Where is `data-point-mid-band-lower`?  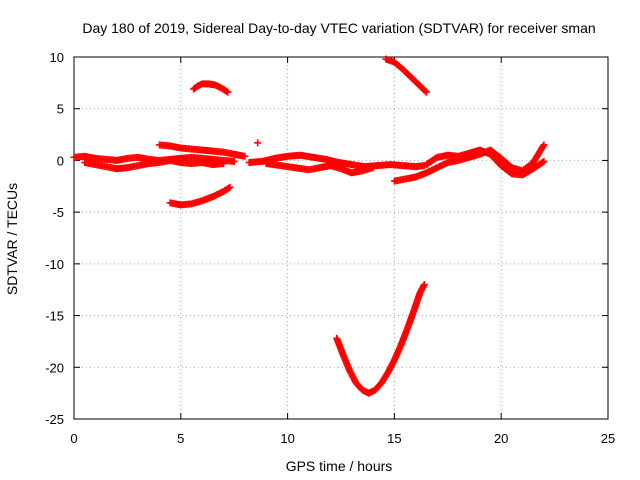 data-point-mid-band-lower is located at coordinates (373, 168).